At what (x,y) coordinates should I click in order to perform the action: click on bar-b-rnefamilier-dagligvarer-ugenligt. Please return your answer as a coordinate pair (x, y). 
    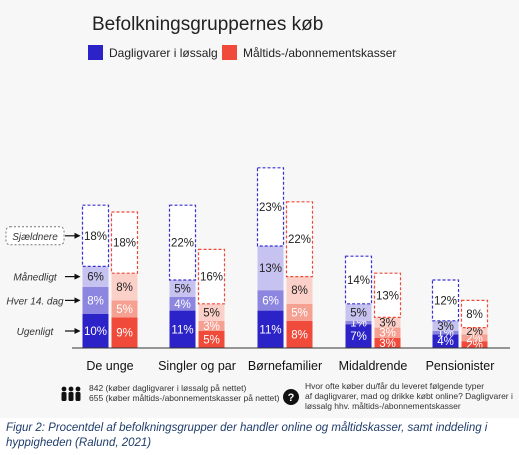
    Looking at the image, I should click on (270, 329).